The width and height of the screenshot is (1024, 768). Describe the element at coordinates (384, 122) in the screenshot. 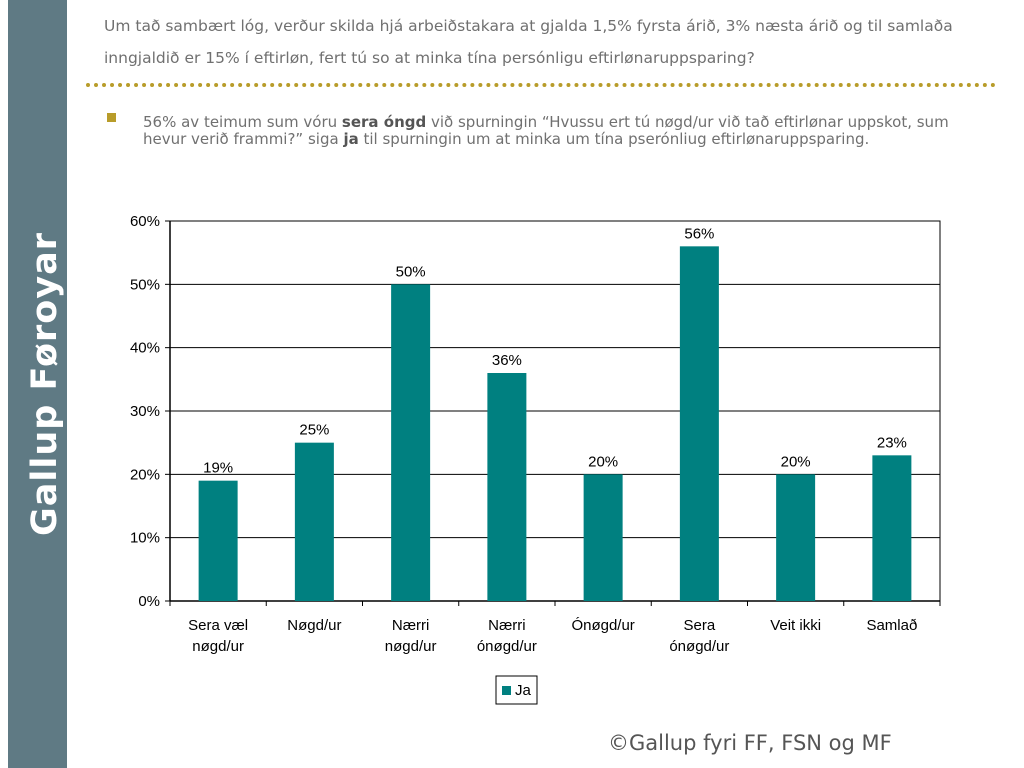

I see `bullet-bold-1: sera óngd` at that location.